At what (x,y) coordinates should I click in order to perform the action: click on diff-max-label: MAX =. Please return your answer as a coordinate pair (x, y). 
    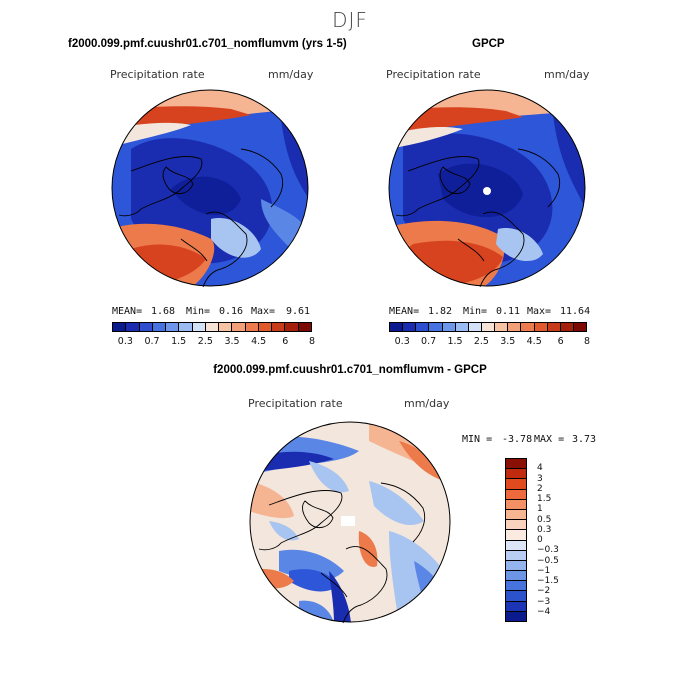
    Looking at the image, I should click on (549, 439).